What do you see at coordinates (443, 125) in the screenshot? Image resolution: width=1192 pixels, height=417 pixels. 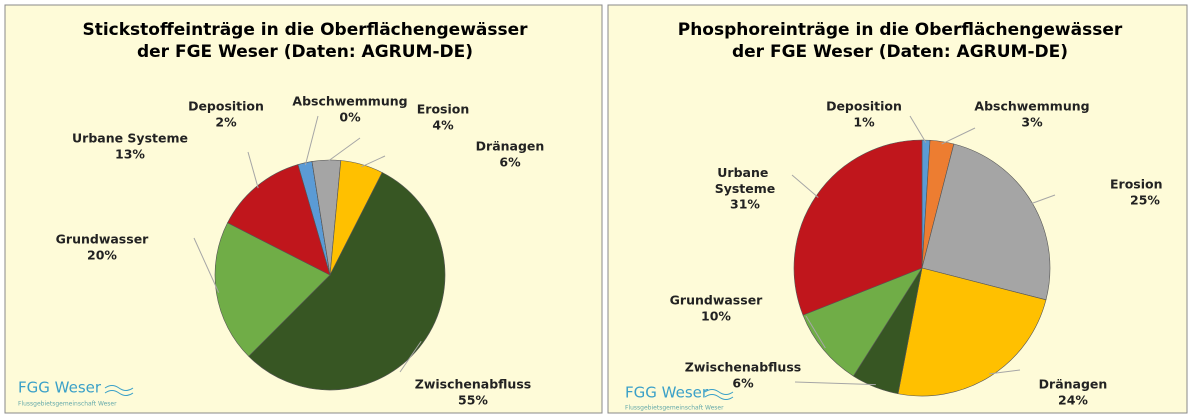 I see `slice-value-label: 4%` at bounding box center [443, 125].